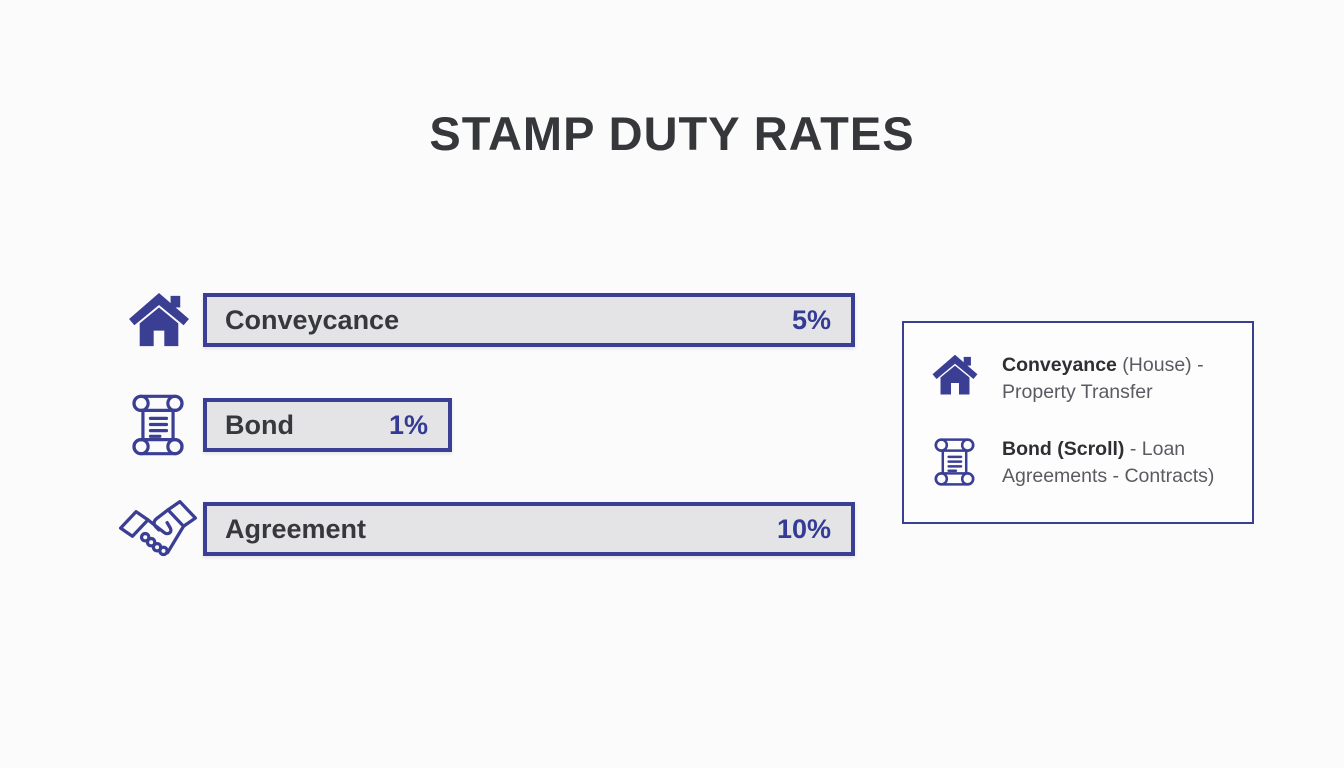 The image size is (1344, 768). Describe the element at coordinates (529, 529) in the screenshot. I see `bar-agreement: Agreement 10%` at that location.